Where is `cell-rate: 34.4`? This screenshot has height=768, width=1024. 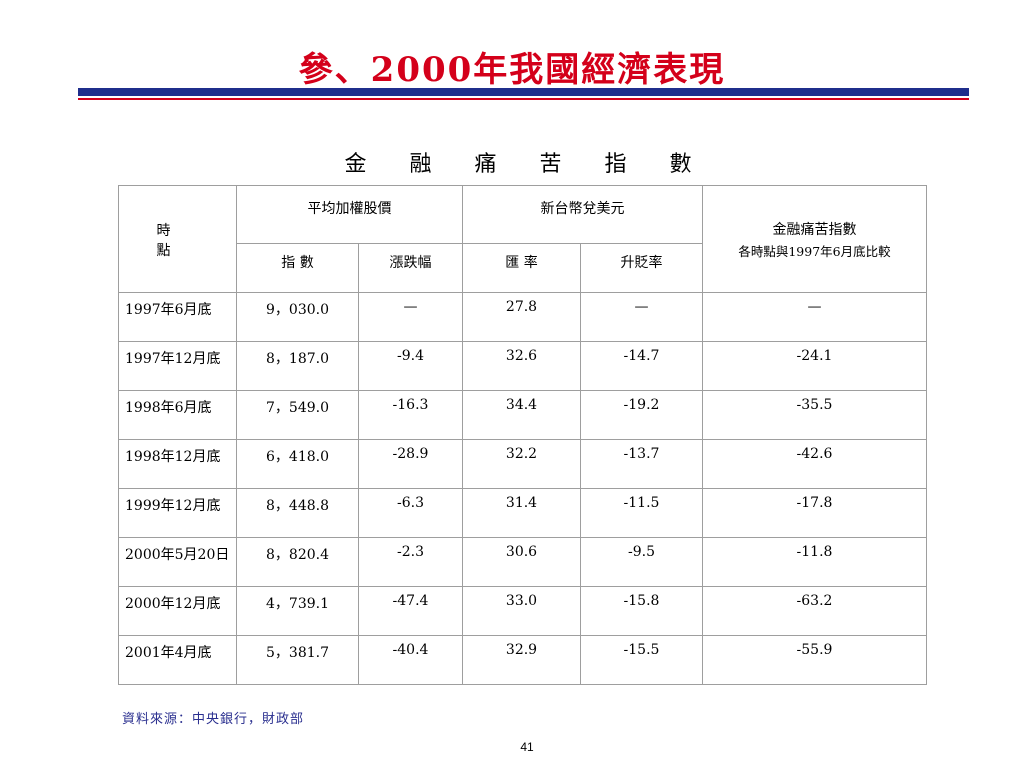 cell-rate: 34.4 is located at coordinates (521, 415).